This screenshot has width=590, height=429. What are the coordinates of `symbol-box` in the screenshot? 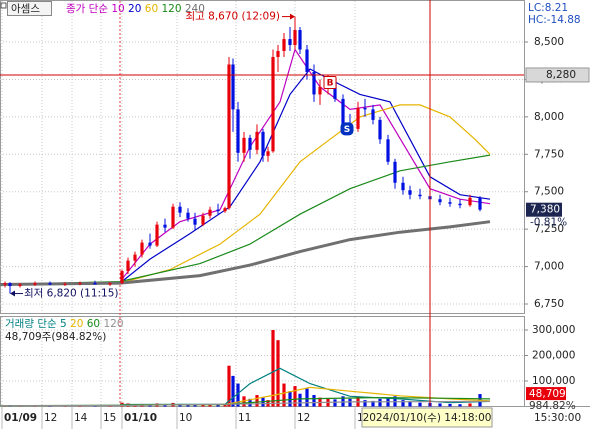 It's located at (29, 8).